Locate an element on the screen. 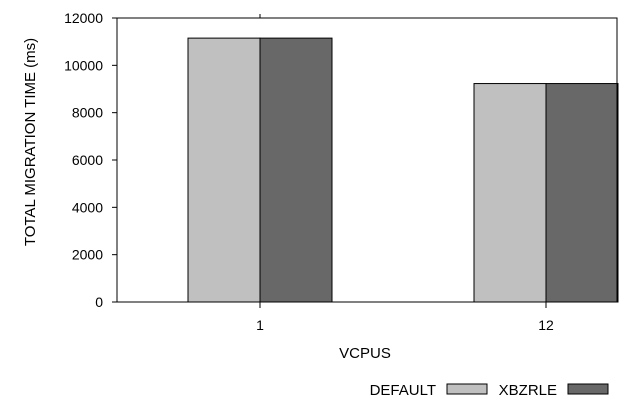 This screenshot has height=405, width=640. y-axis-title: TOTAL MIGRATION TIME (ms) is located at coordinates (30, 142).